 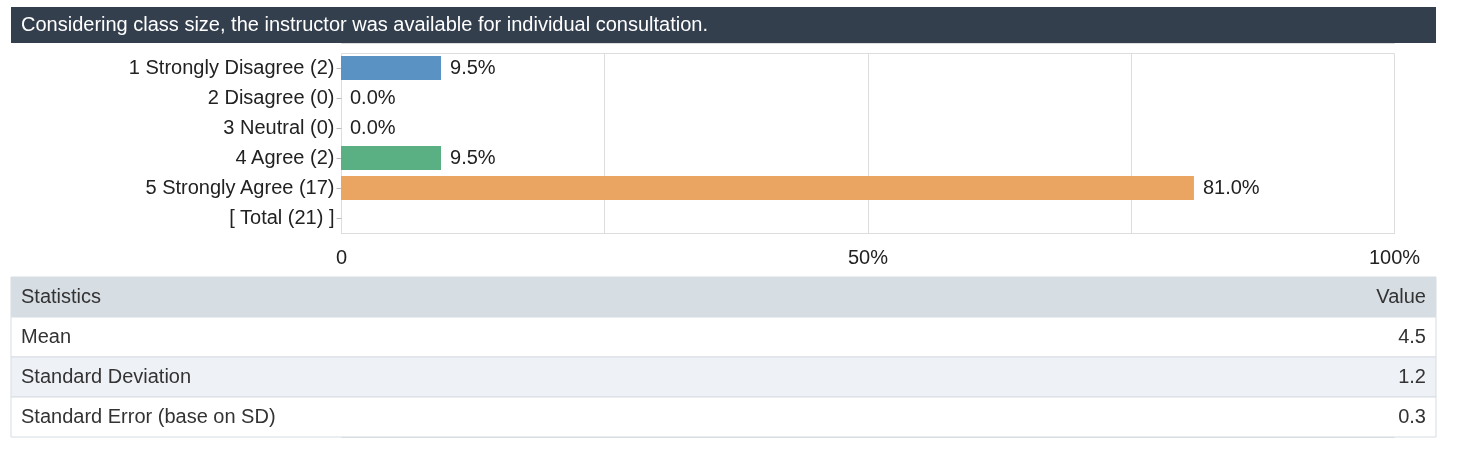 I want to click on text: Standard Deviation, so click(x=106, y=376).